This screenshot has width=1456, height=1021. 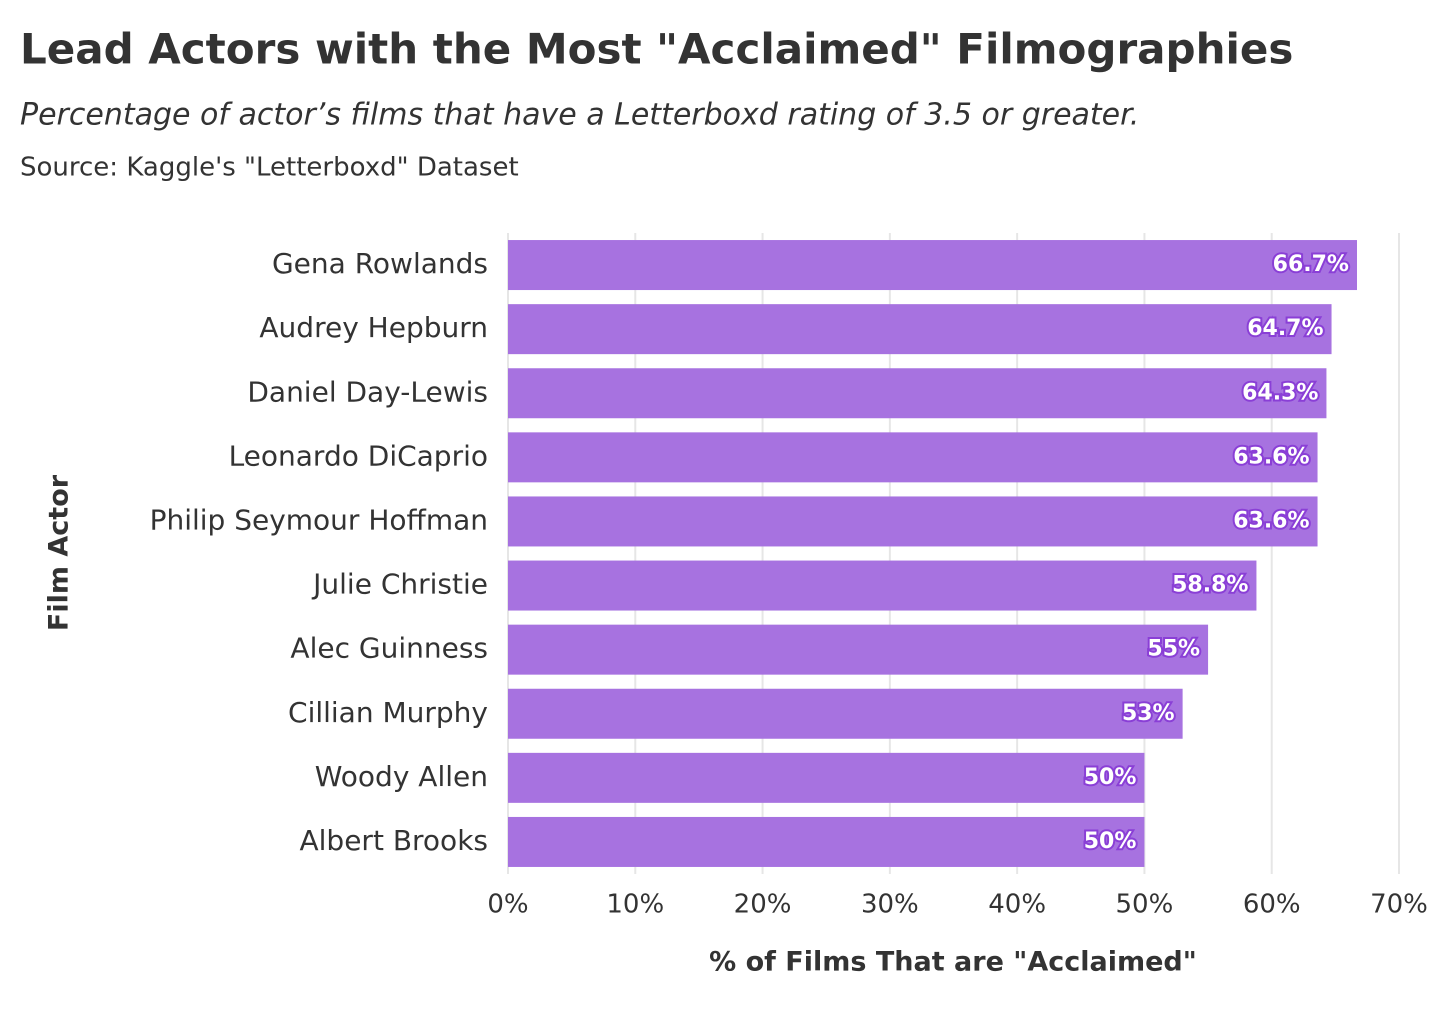 What do you see at coordinates (389, 648) in the screenshot?
I see `y-tick-label: Alec Guinness` at bounding box center [389, 648].